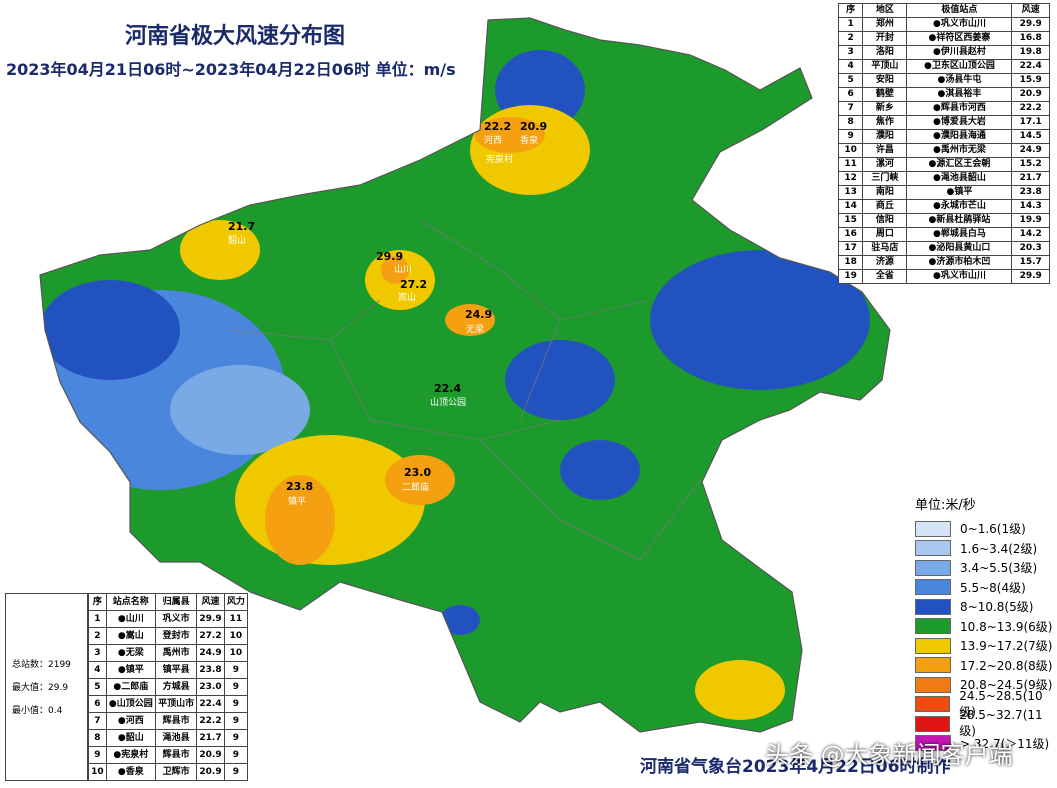 This screenshot has height=788, width=1057. I want to click on cell: 15.9, so click(1030, 80).